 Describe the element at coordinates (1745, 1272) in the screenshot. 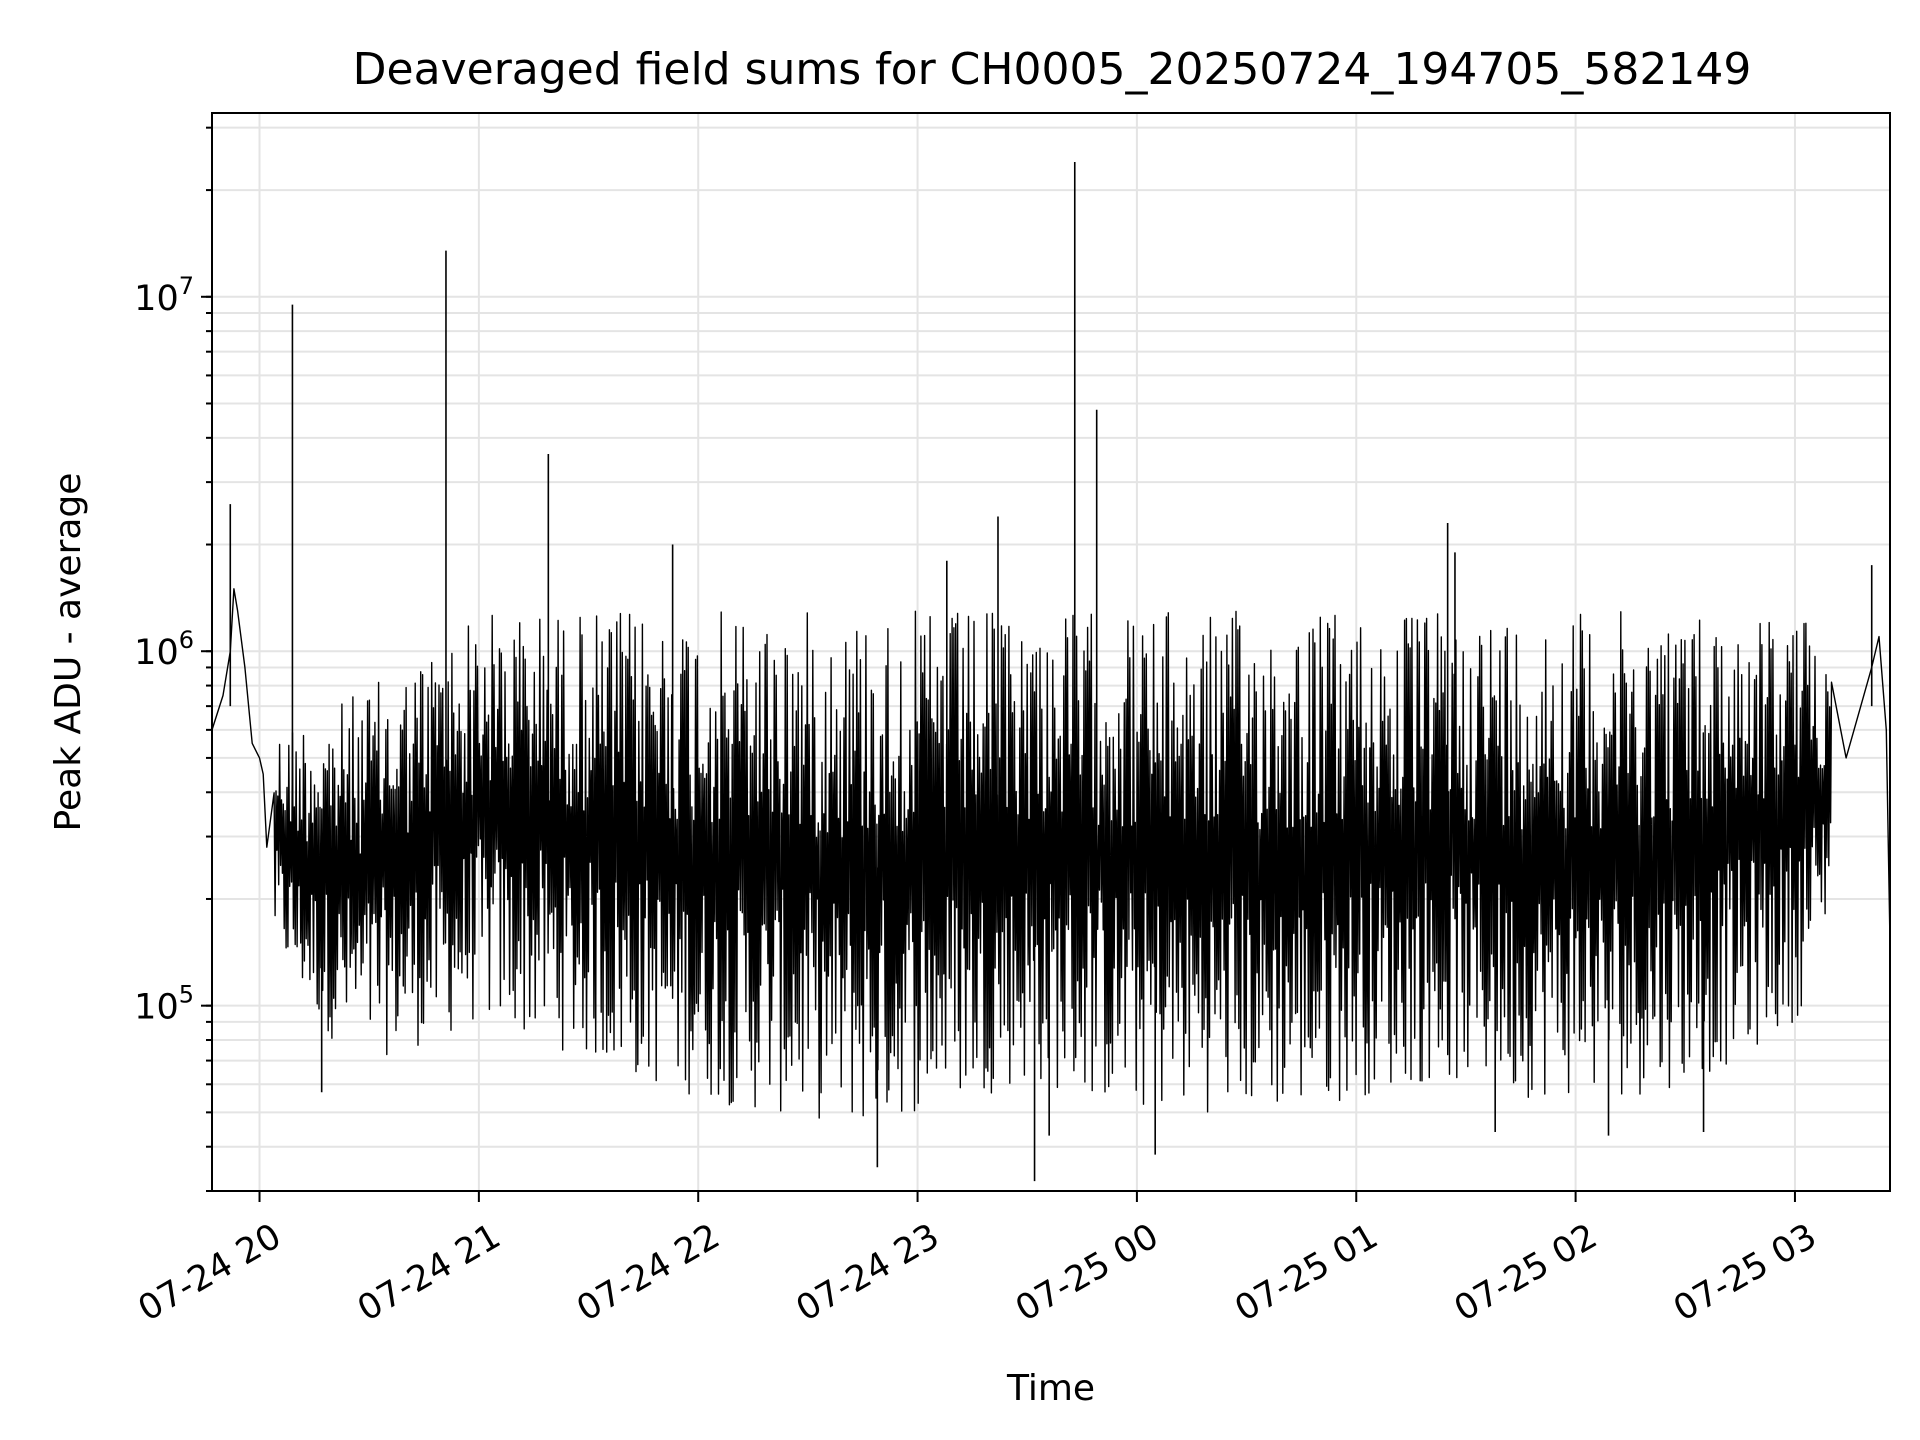

I see `x-tick-label: 07-25 03` at that location.